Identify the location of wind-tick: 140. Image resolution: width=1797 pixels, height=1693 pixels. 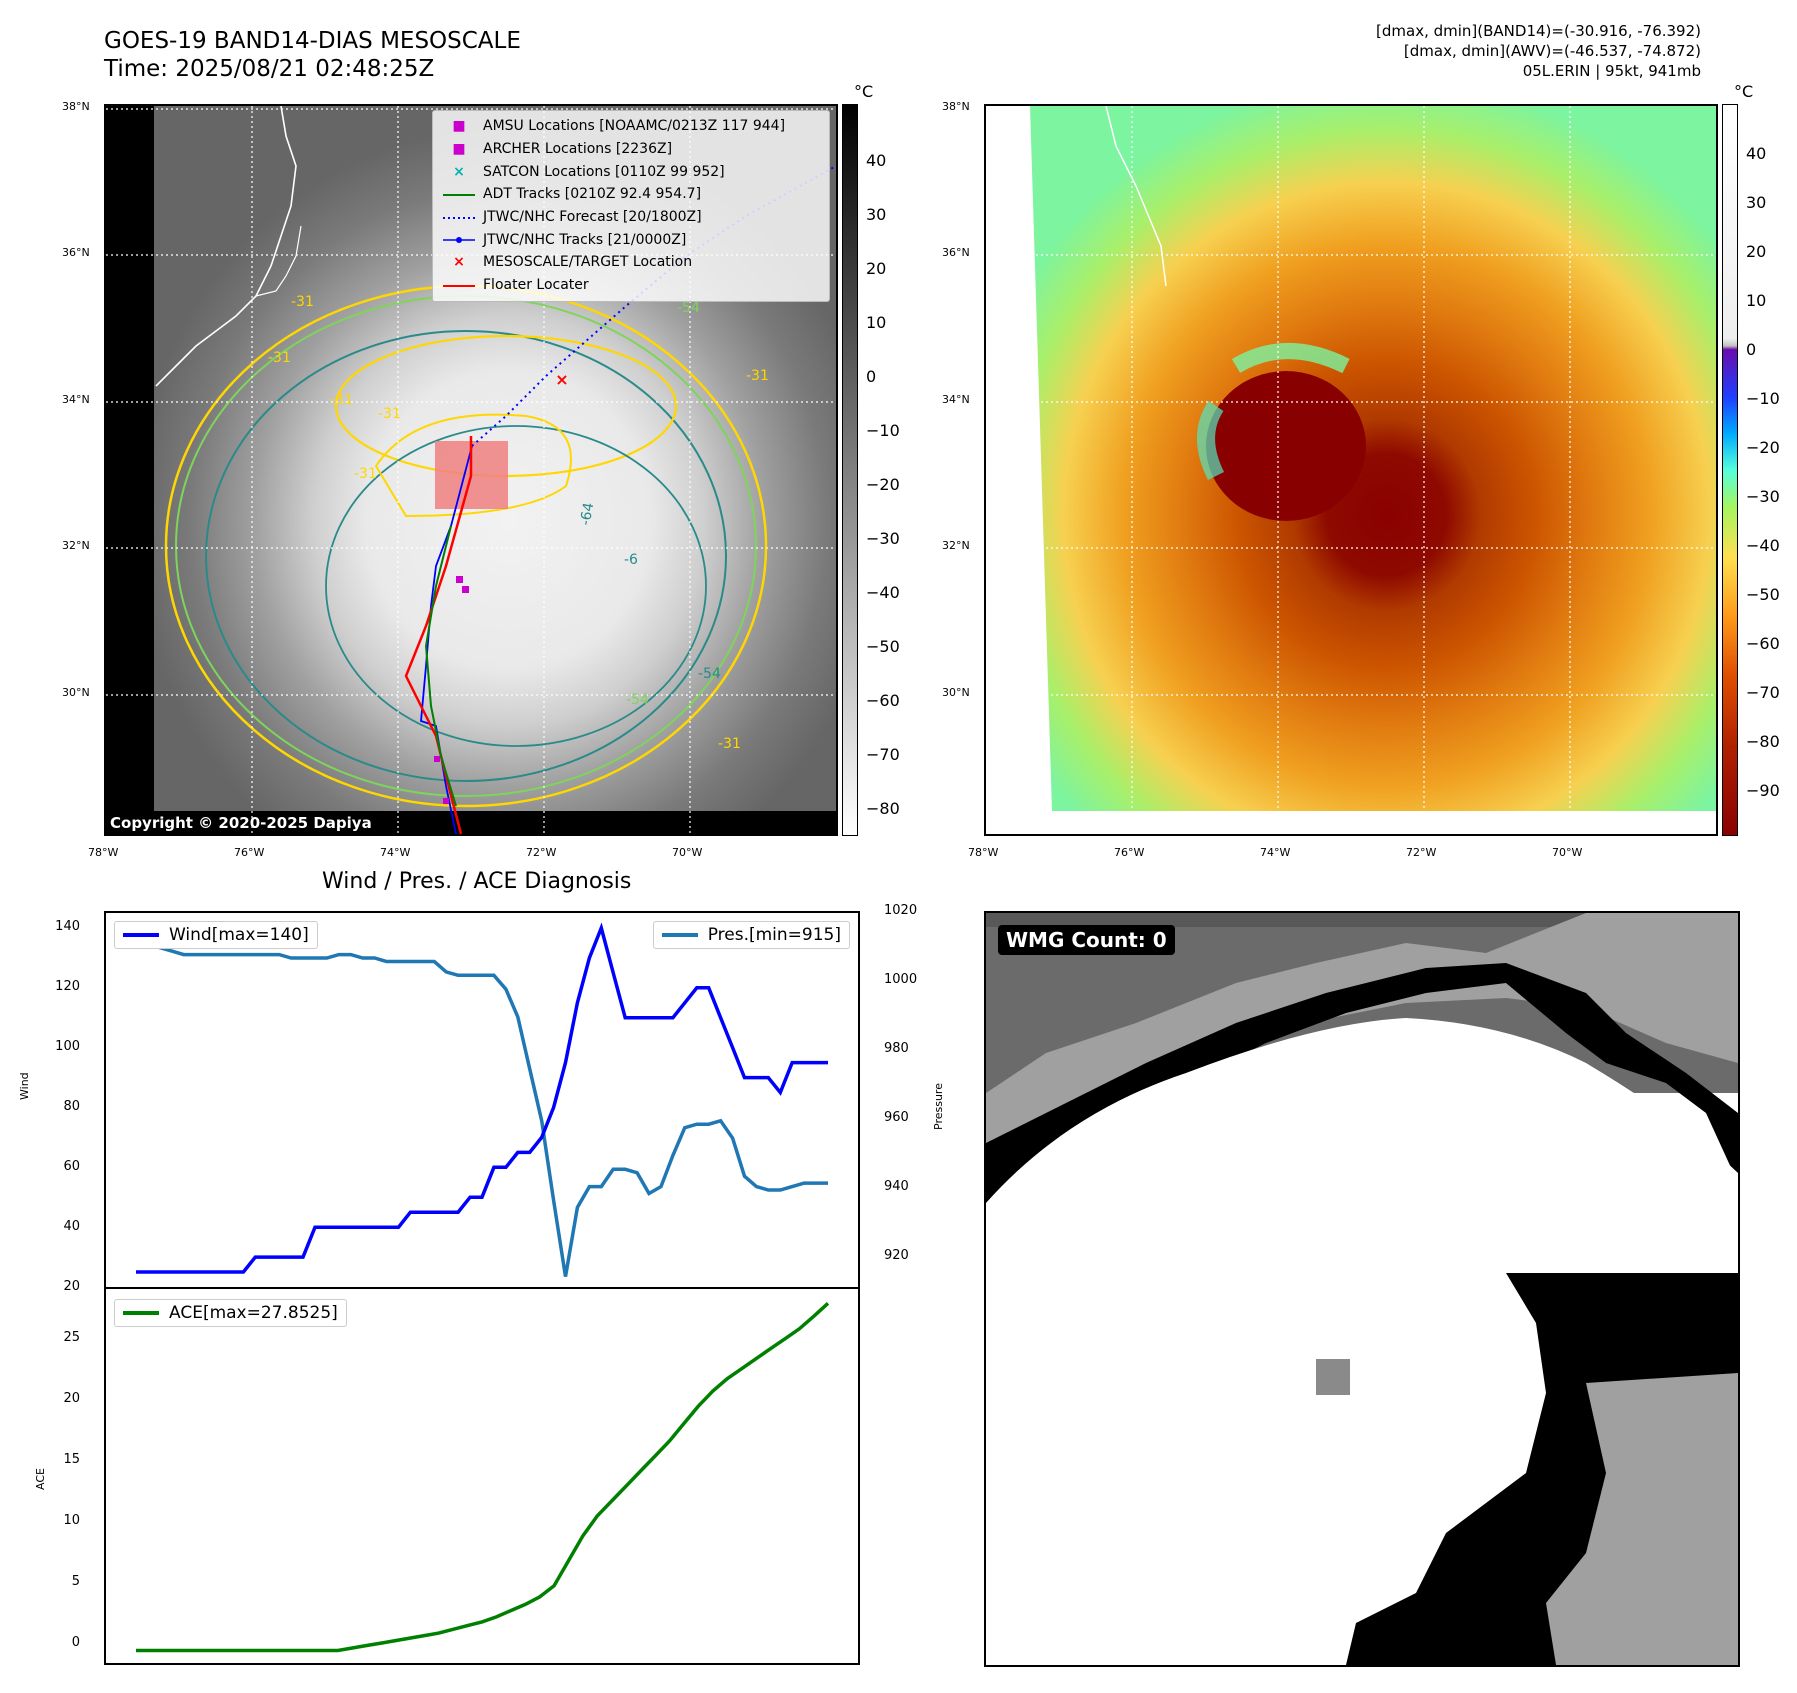
(67, 926).